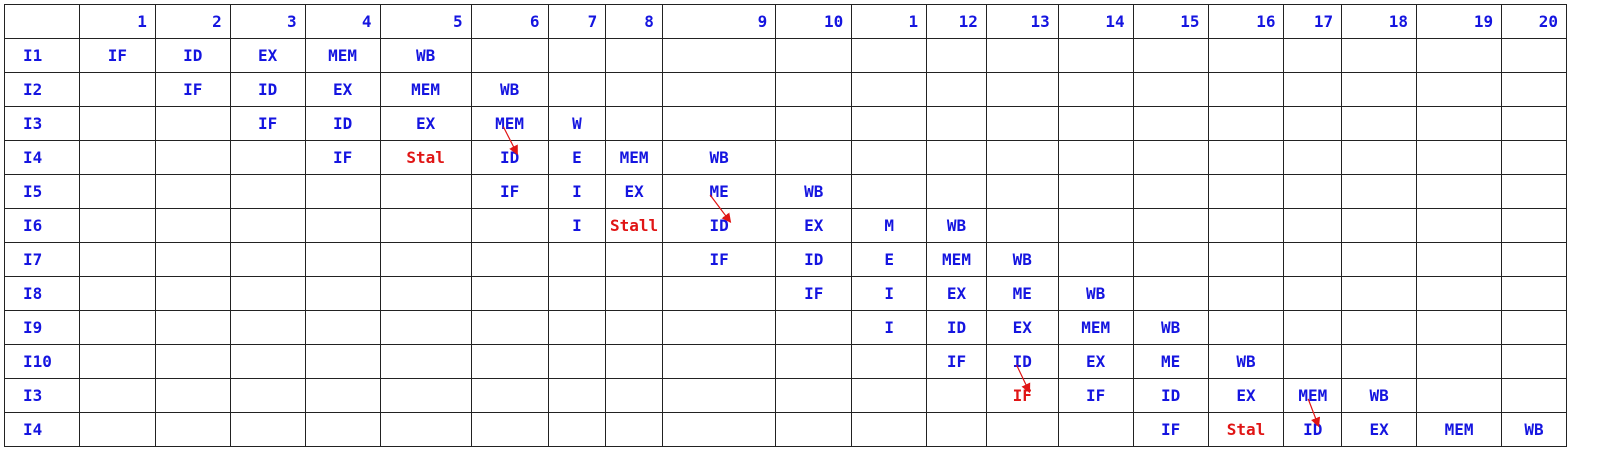  Describe the element at coordinates (42, 157) in the screenshot. I see `instruction-label: I4` at that location.